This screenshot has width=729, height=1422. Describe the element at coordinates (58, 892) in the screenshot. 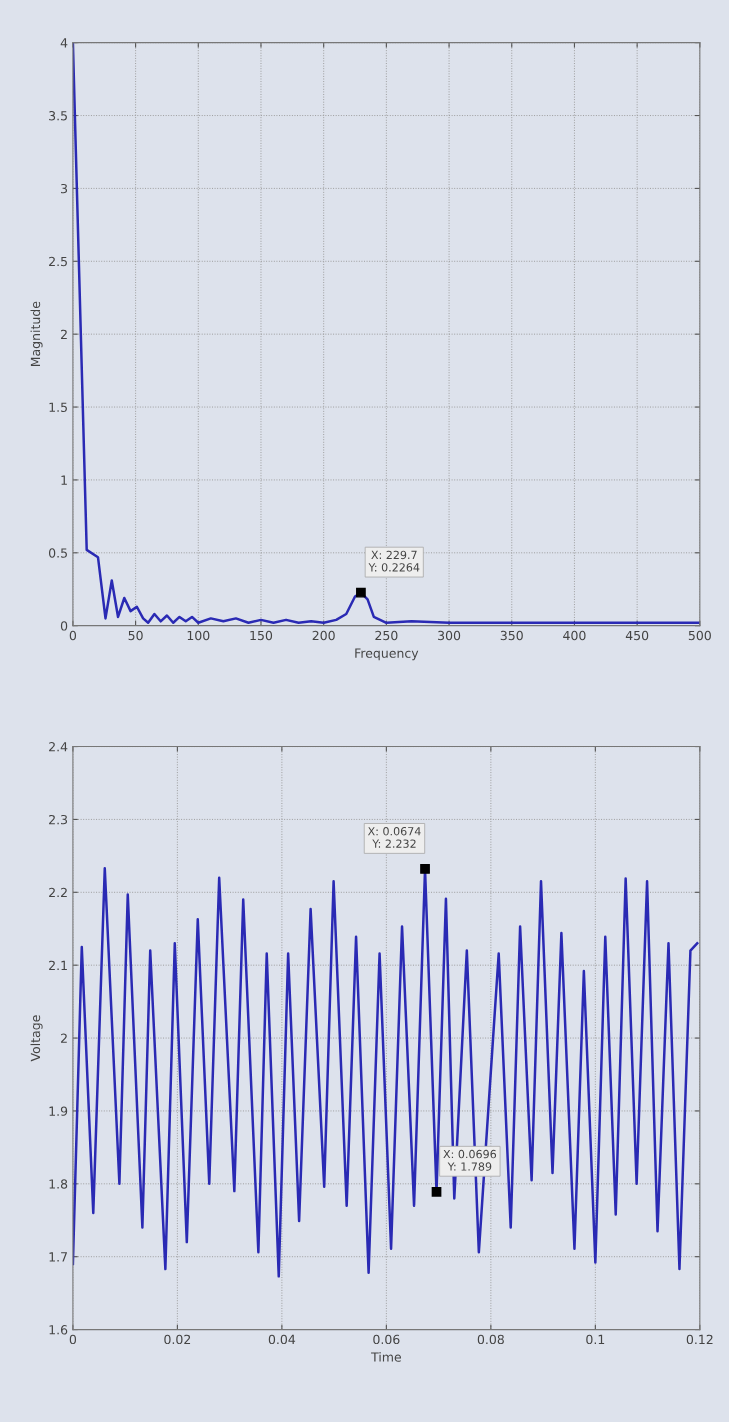

I see `y-tick-label: 2.2` at that location.